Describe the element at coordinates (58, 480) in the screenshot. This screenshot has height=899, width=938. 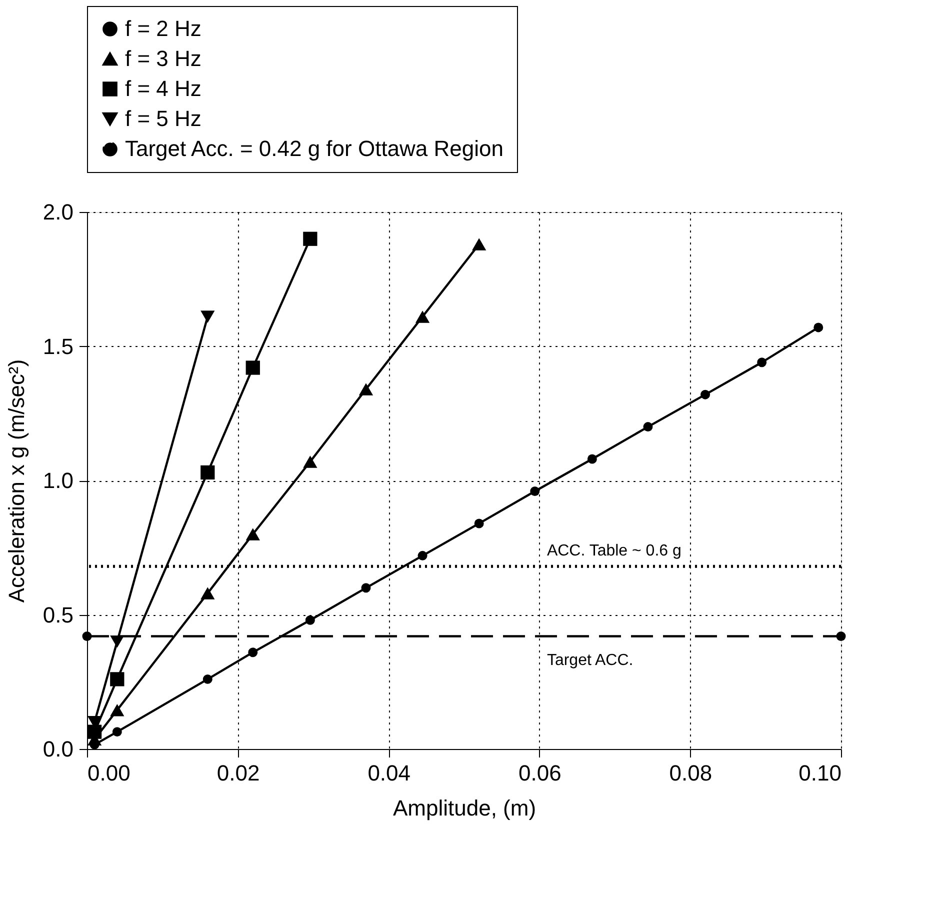
I see `y-tick-label: 1.0` at that location.